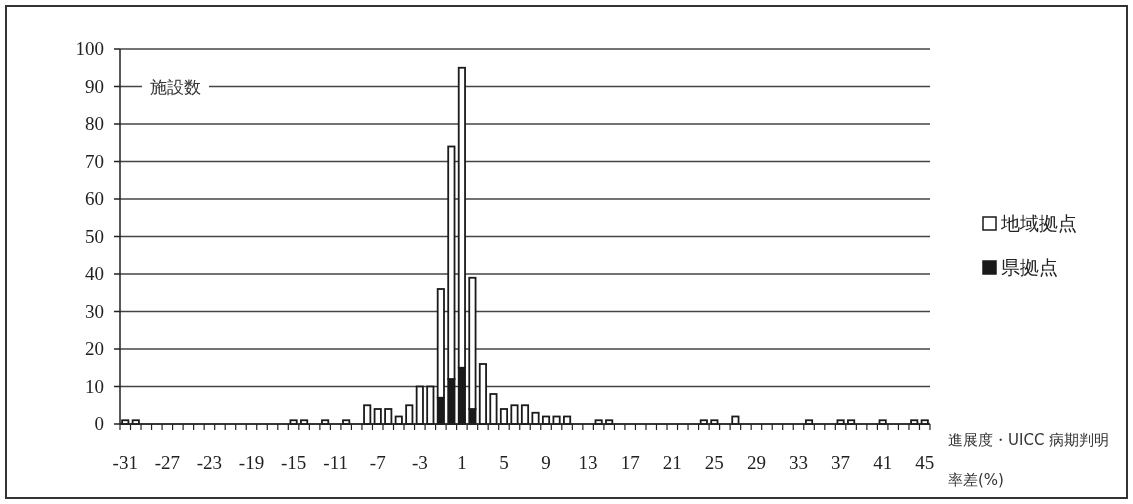 This screenshot has width=1133, height=504. What do you see at coordinates (883, 462) in the screenshot?
I see `x-tick-label: 41` at bounding box center [883, 462].